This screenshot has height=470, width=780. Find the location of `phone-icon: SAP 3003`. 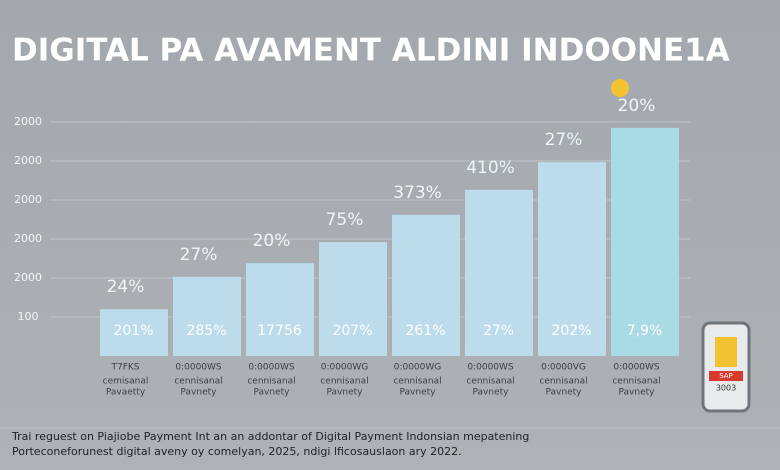

phone-icon: SAP 3003 is located at coordinates (726, 367).